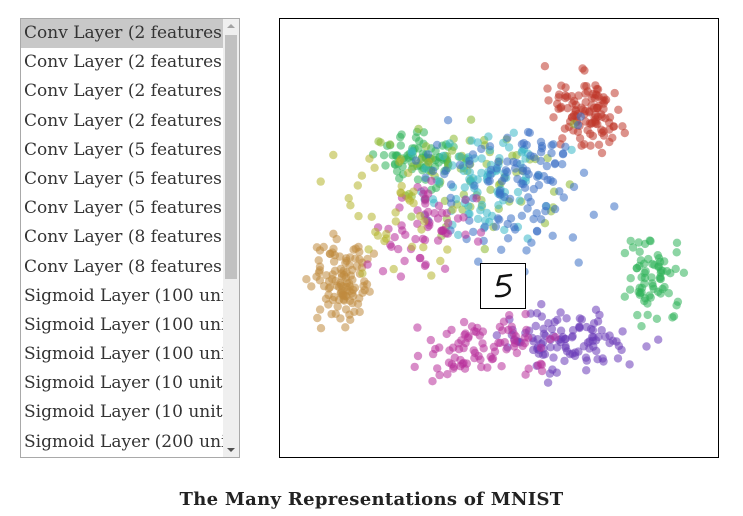 Image resolution: width=743 pixels, height=516 pixels. What do you see at coordinates (231, 26) in the screenshot?
I see `scroll-up-arrow-icon` at bounding box center [231, 26].